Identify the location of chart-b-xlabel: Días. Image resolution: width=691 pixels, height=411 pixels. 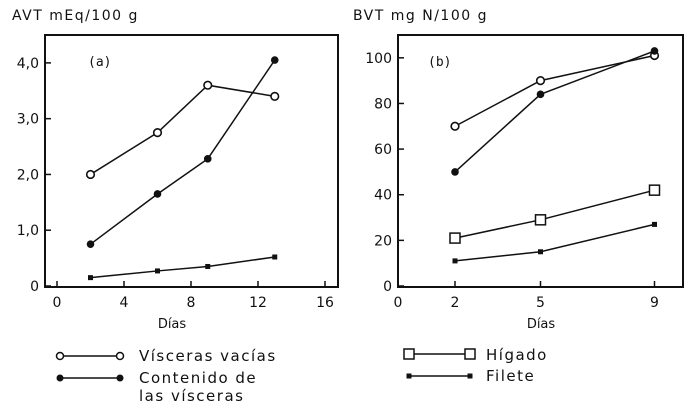
(541, 324).